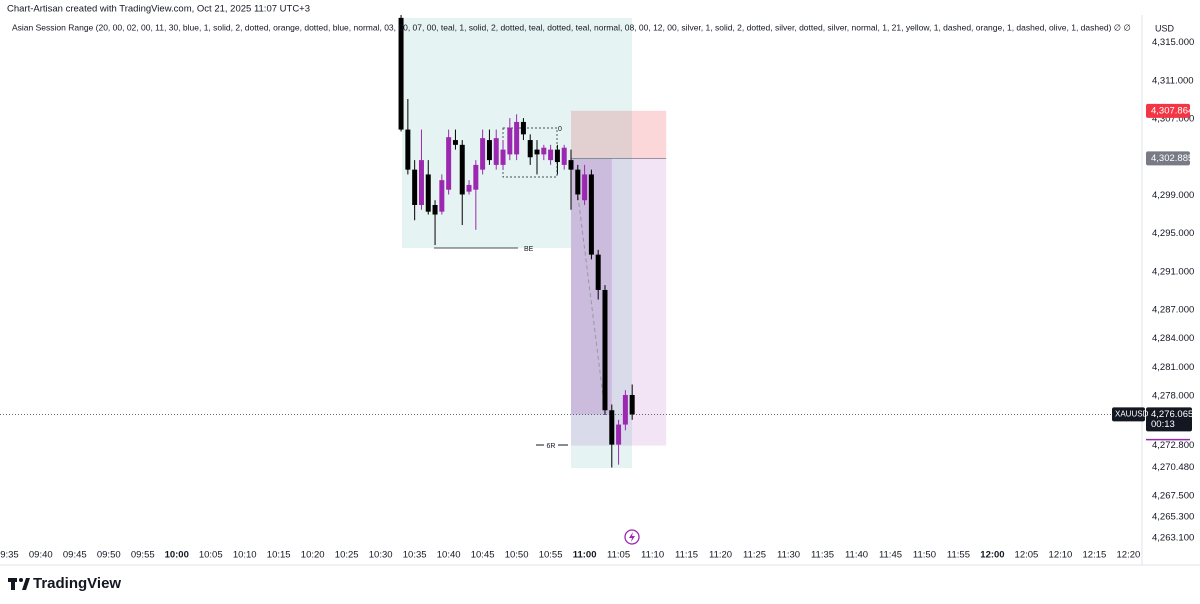 This screenshot has height=604, width=1200. I want to click on countdown: 00:13, so click(1163, 424).